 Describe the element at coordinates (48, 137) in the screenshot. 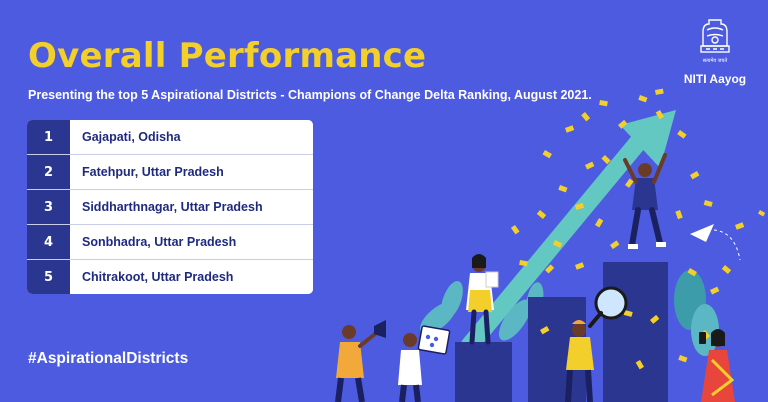

I see `rank-number: 1` at that location.